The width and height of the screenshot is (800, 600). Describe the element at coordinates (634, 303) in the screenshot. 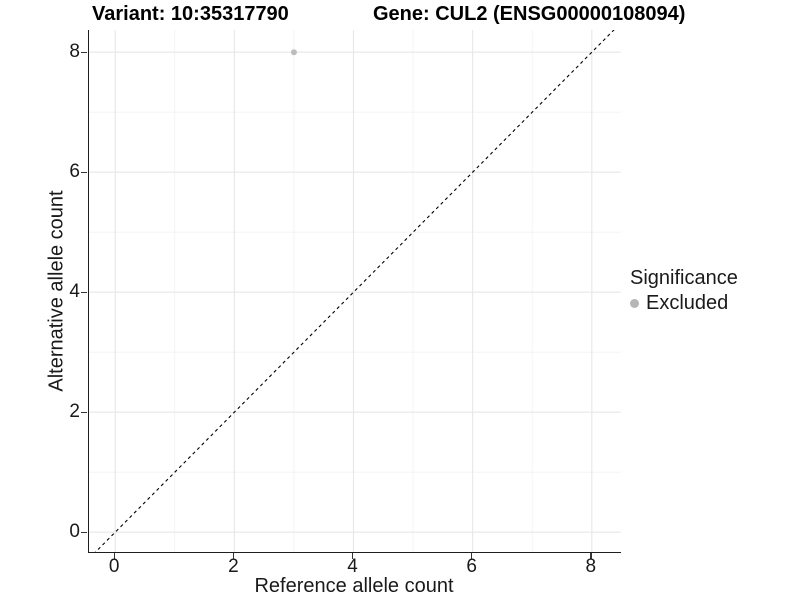

I see `excluded-point-swatch` at that location.